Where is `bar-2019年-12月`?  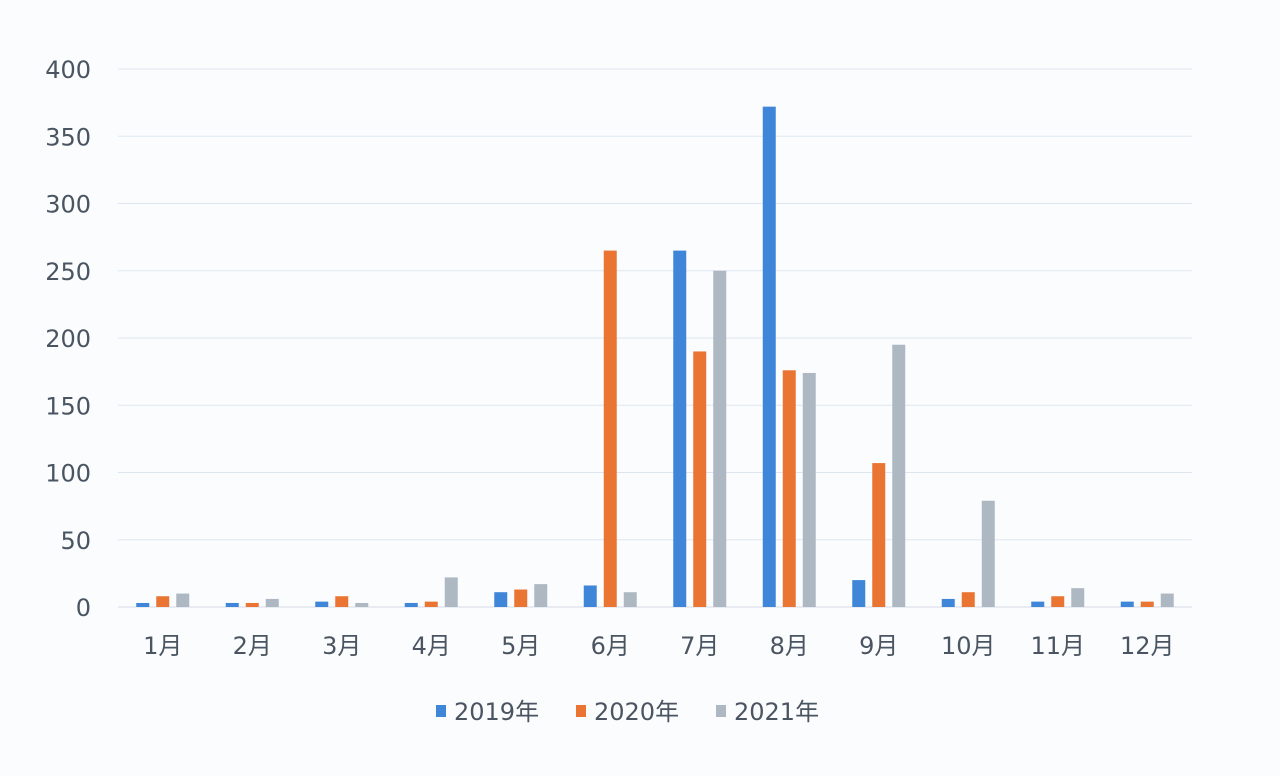 bar-2019年-12月 is located at coordinates (1127, 604).